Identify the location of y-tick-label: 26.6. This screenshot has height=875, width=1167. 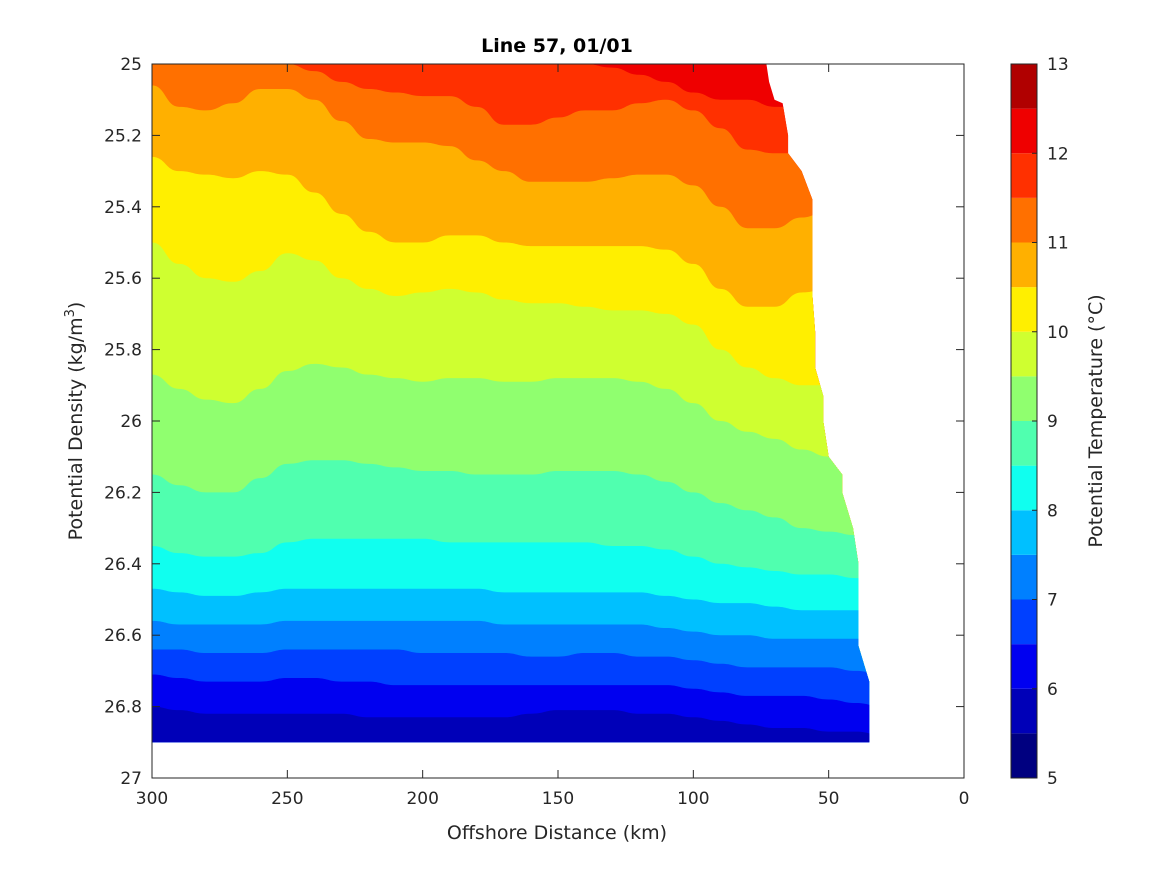
(123, 636).